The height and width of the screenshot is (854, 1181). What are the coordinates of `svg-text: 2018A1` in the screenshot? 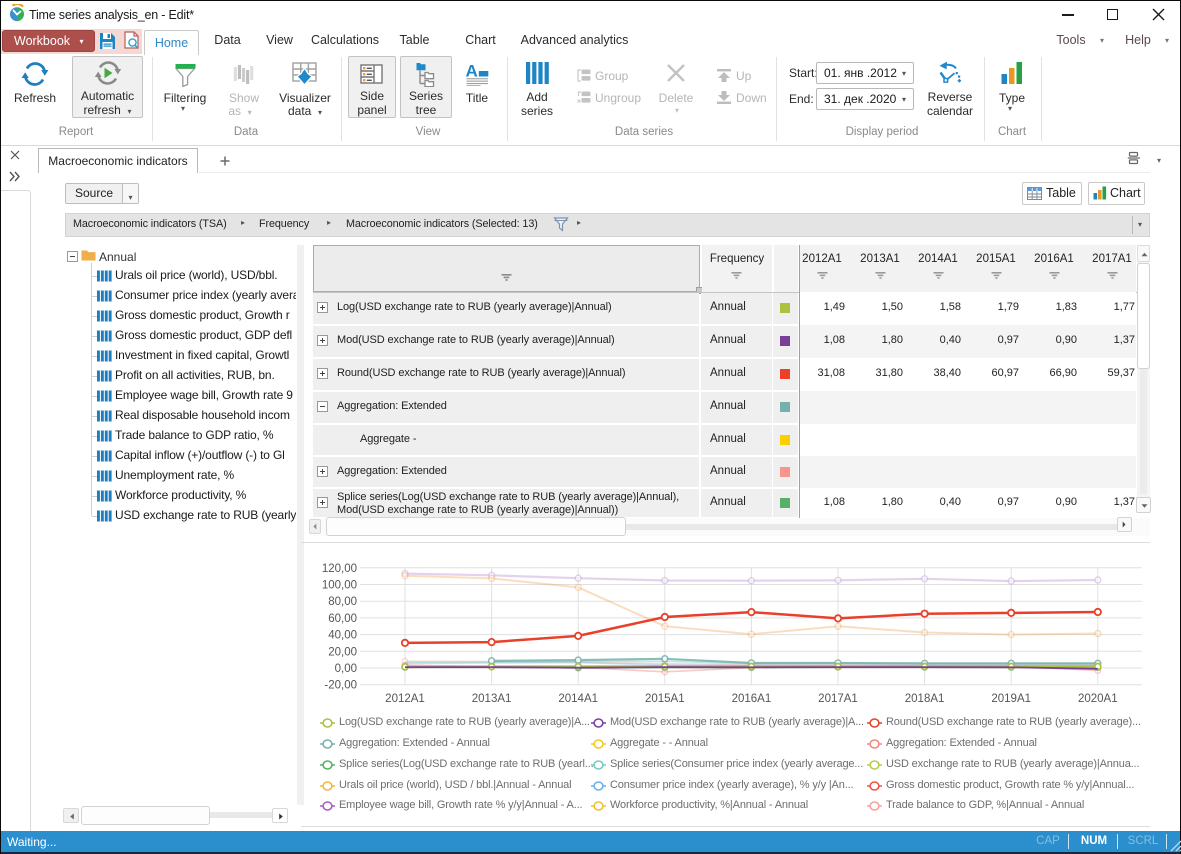 It's located at (925, 699).